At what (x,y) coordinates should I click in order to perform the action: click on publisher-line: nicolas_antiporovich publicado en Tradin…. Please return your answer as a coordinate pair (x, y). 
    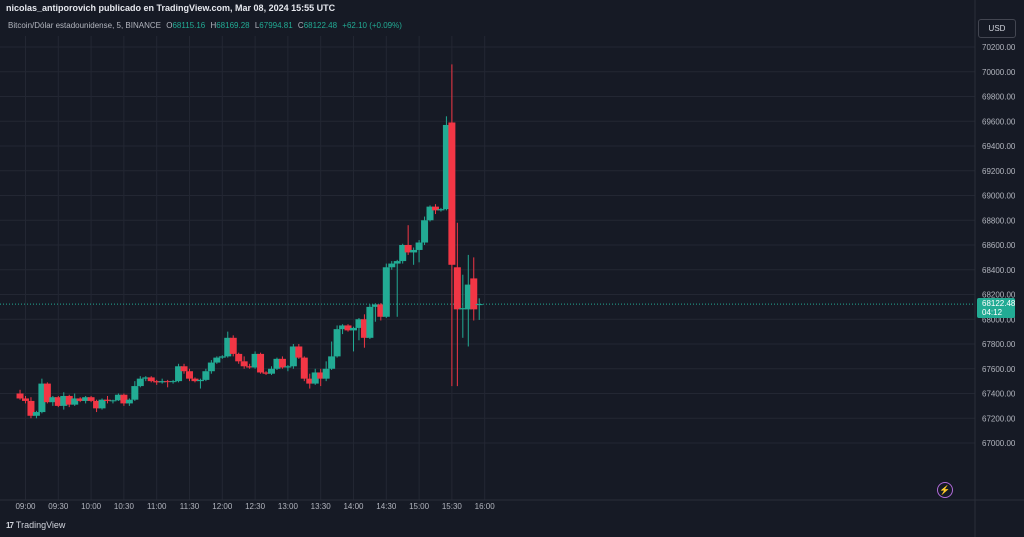
    Looking at the image, I should click on (171, 8).